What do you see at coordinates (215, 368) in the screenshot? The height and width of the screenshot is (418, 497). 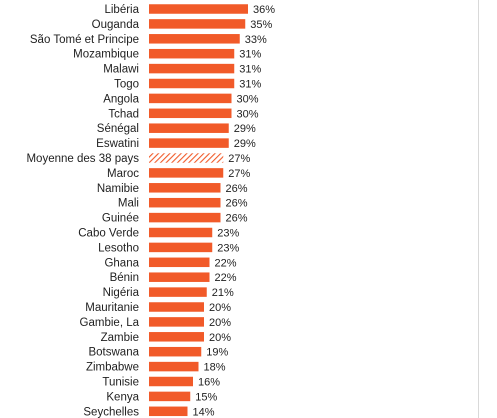 I see `value-label: 18%` at bounding box center [215, 368].